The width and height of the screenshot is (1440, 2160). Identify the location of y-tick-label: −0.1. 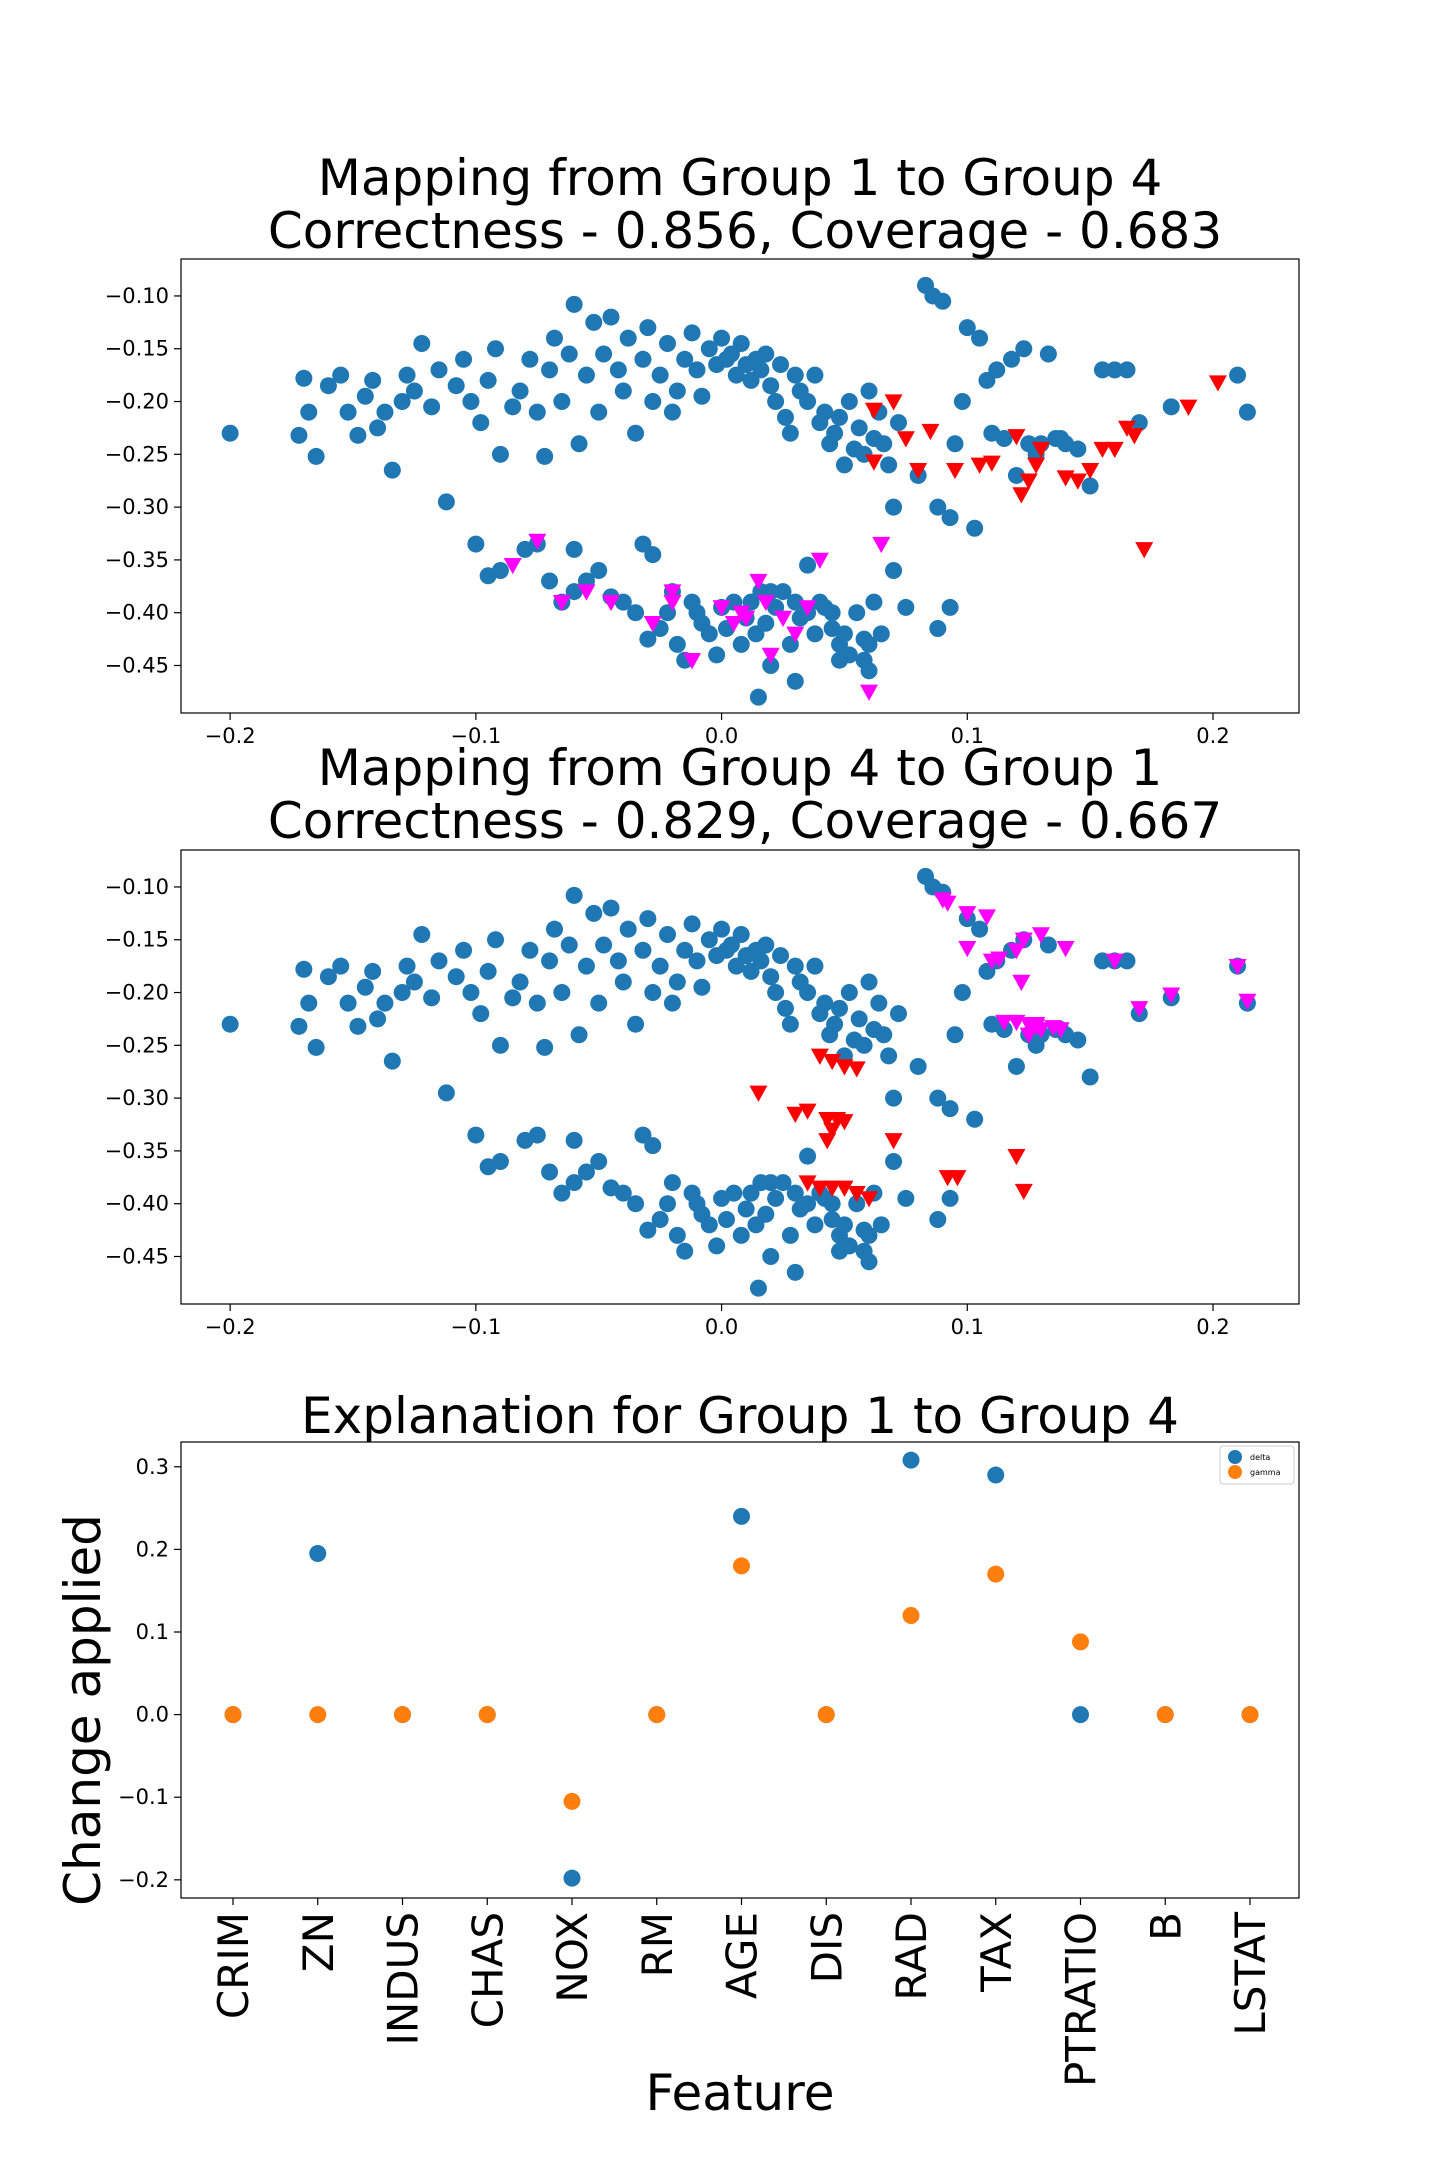
(143, 1797).